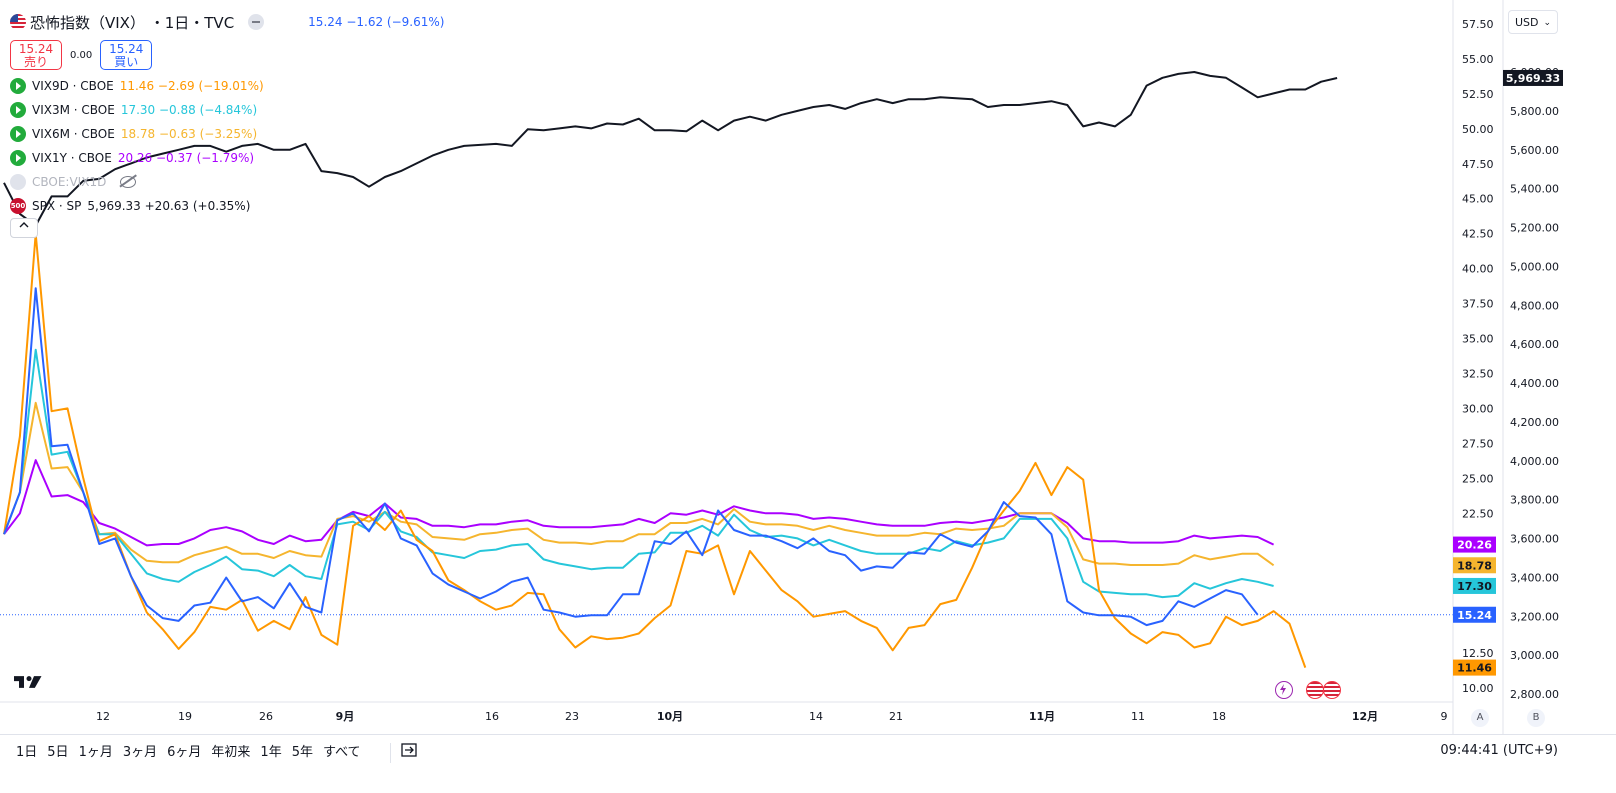  What do you see at coordinates (376, 22) in the screenshot?
I see `symbol-quote: 15.24 −1.62 (−9.61%)` at bounding box center [376, 22].